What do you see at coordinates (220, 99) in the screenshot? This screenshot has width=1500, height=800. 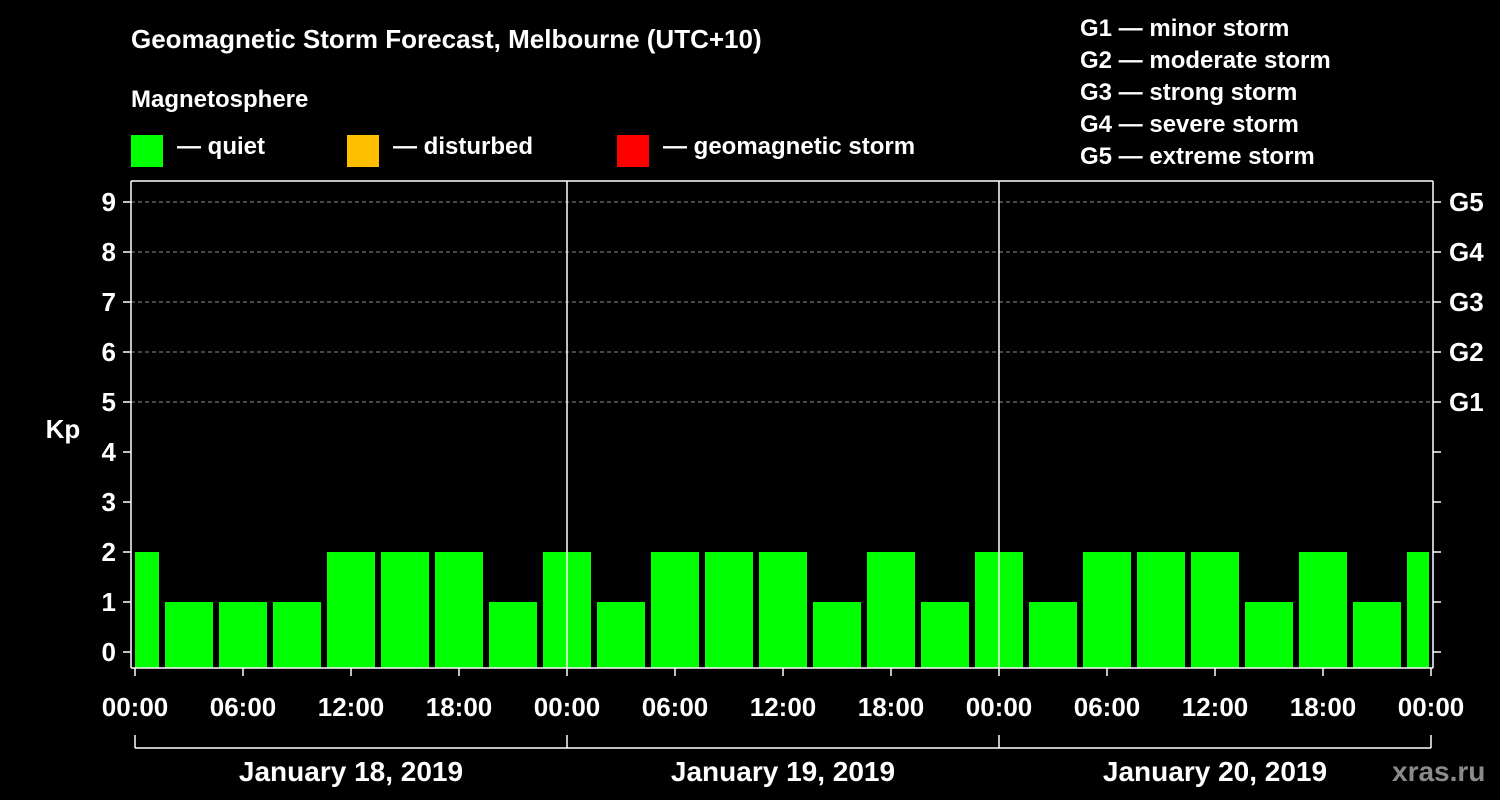 I see `legend-heading: Magnetosphere` at bounding box center [220, 99].